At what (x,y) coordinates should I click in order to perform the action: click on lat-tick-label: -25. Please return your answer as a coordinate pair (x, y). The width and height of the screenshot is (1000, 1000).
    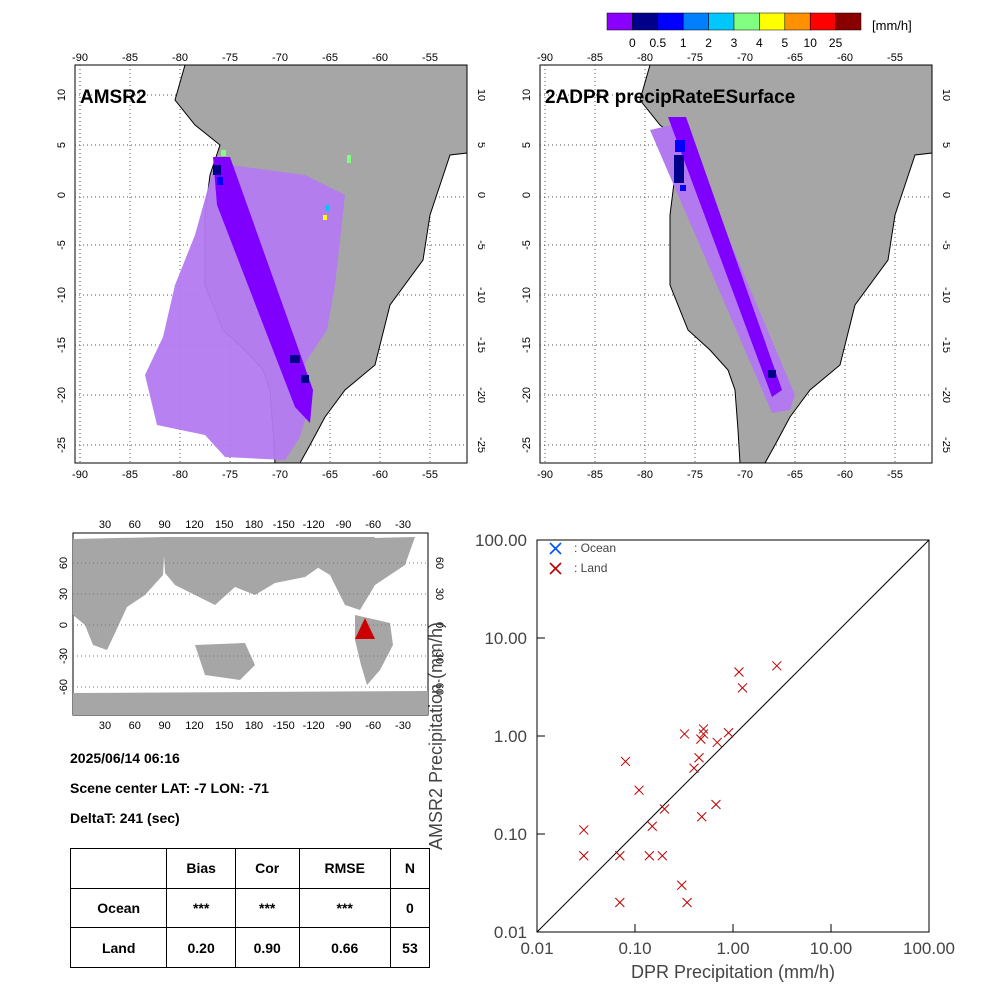
    Looking at the image, I should click on (527, 445).